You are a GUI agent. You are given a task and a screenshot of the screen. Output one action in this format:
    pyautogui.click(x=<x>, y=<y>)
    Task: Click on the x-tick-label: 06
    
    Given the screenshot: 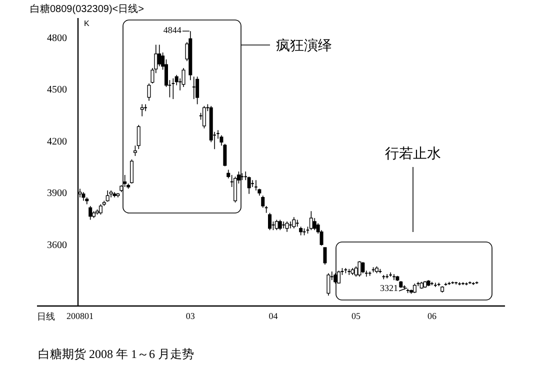 What is the action you would take?
    pyautogui.click(x=432, y=316)
    